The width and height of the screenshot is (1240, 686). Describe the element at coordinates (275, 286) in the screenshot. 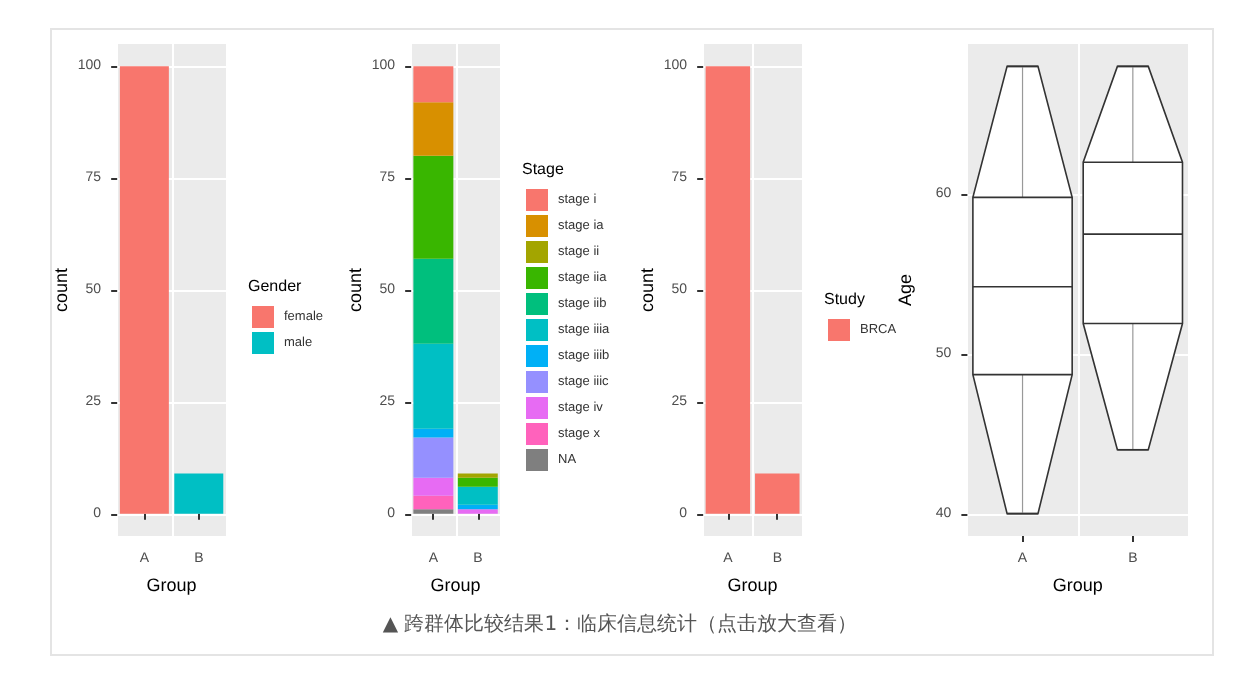

I see `legend-title: Gender` at that location.